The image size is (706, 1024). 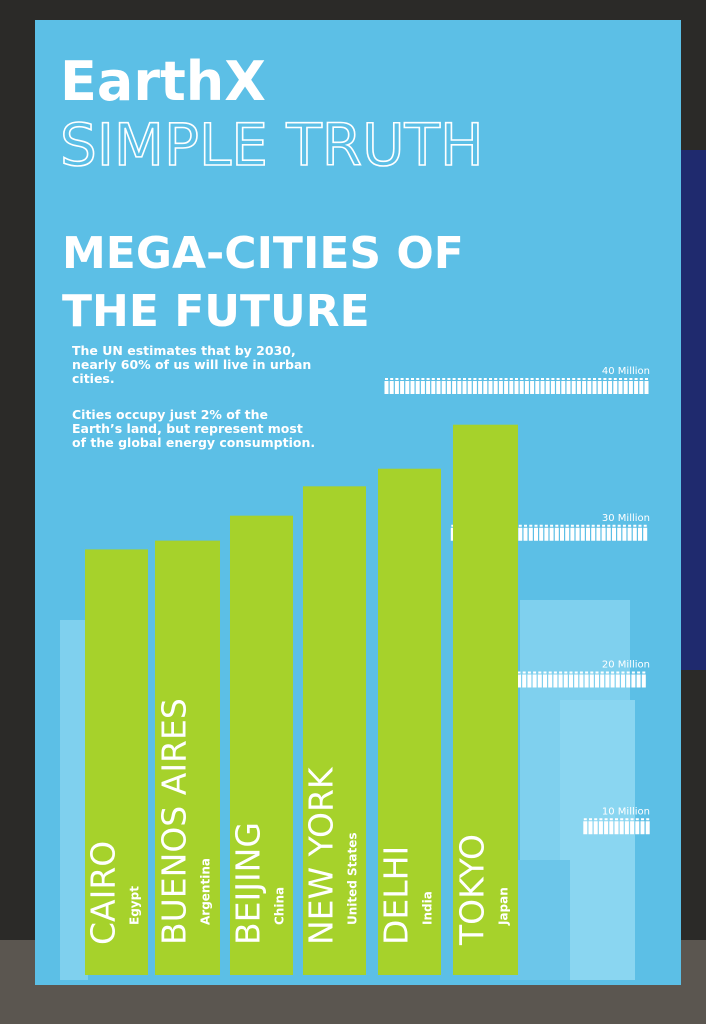 What do you see at coordinates (626, 811) in the screenshot?
I see `y-tick-label: 10 Million` at bounding box center [626, 811].